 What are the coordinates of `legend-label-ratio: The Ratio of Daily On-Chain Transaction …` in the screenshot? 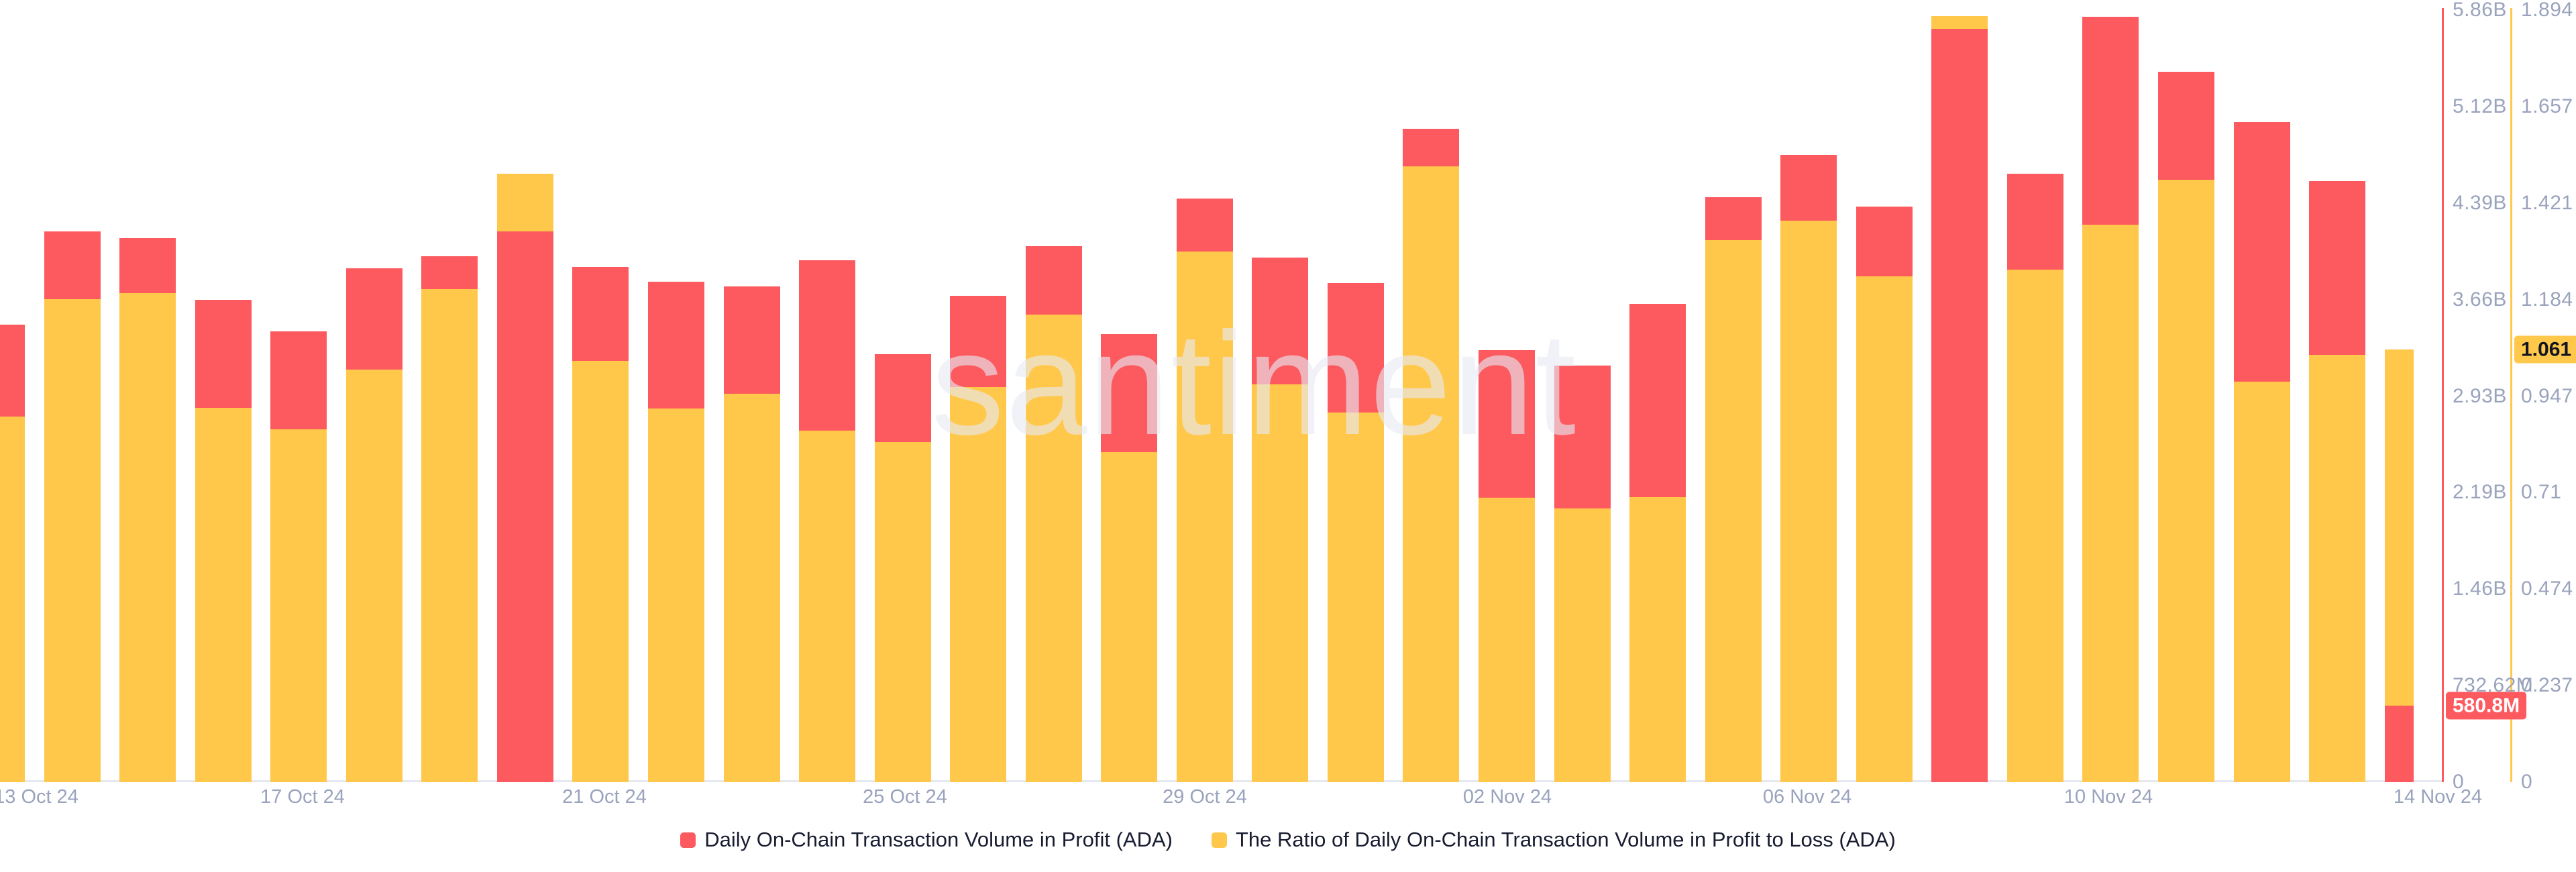 It's located at (1565, 839).